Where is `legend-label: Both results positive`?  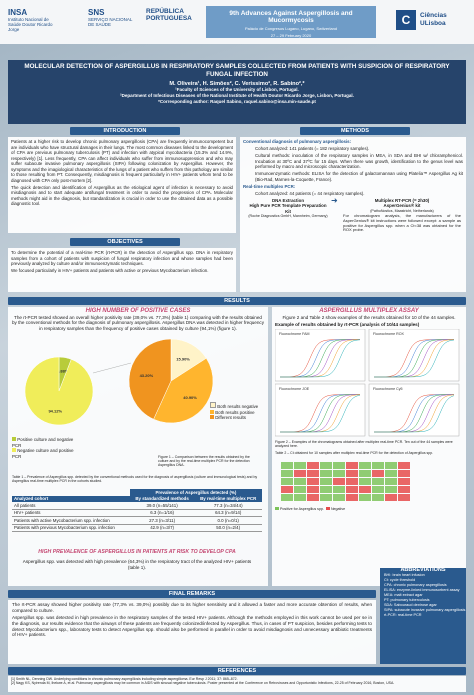
legend-label: Both results positive is located at coordinates (235, 412).